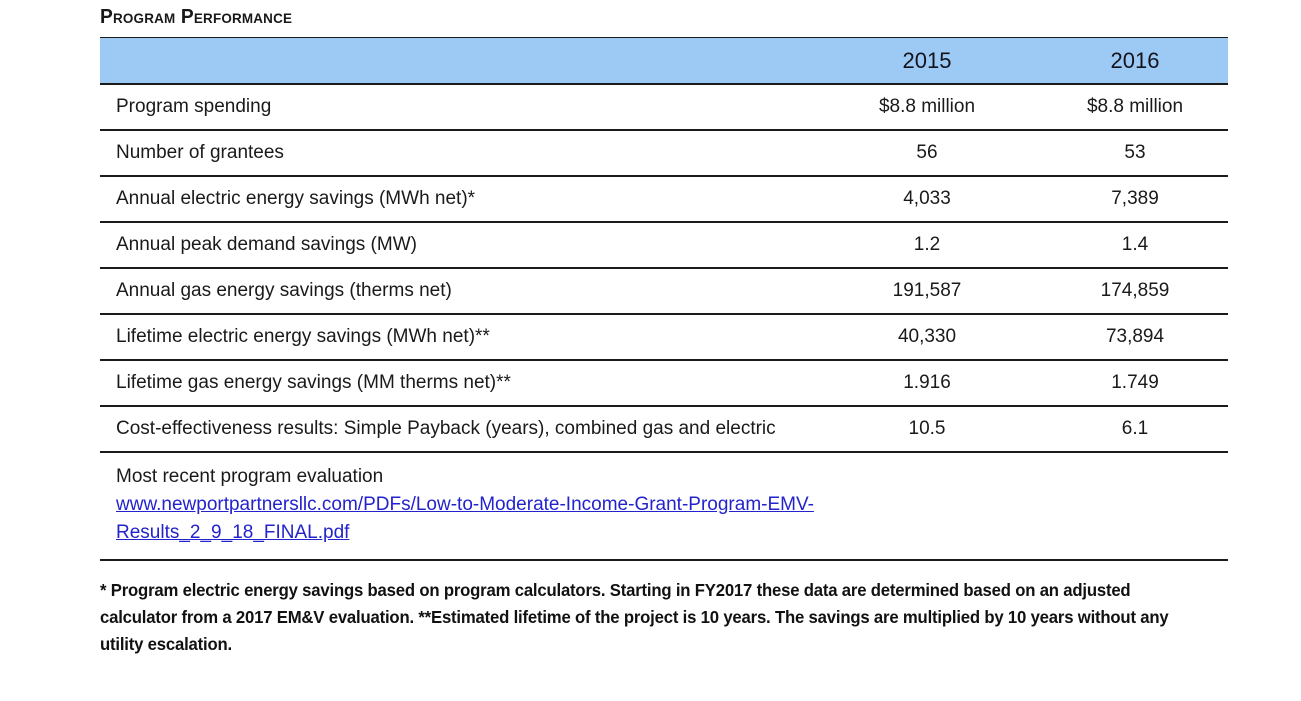 Image resolution: width=1301 pixels, height=701 pixels. I want to click on table-header-row: 2015 2016, so click(664, 61).